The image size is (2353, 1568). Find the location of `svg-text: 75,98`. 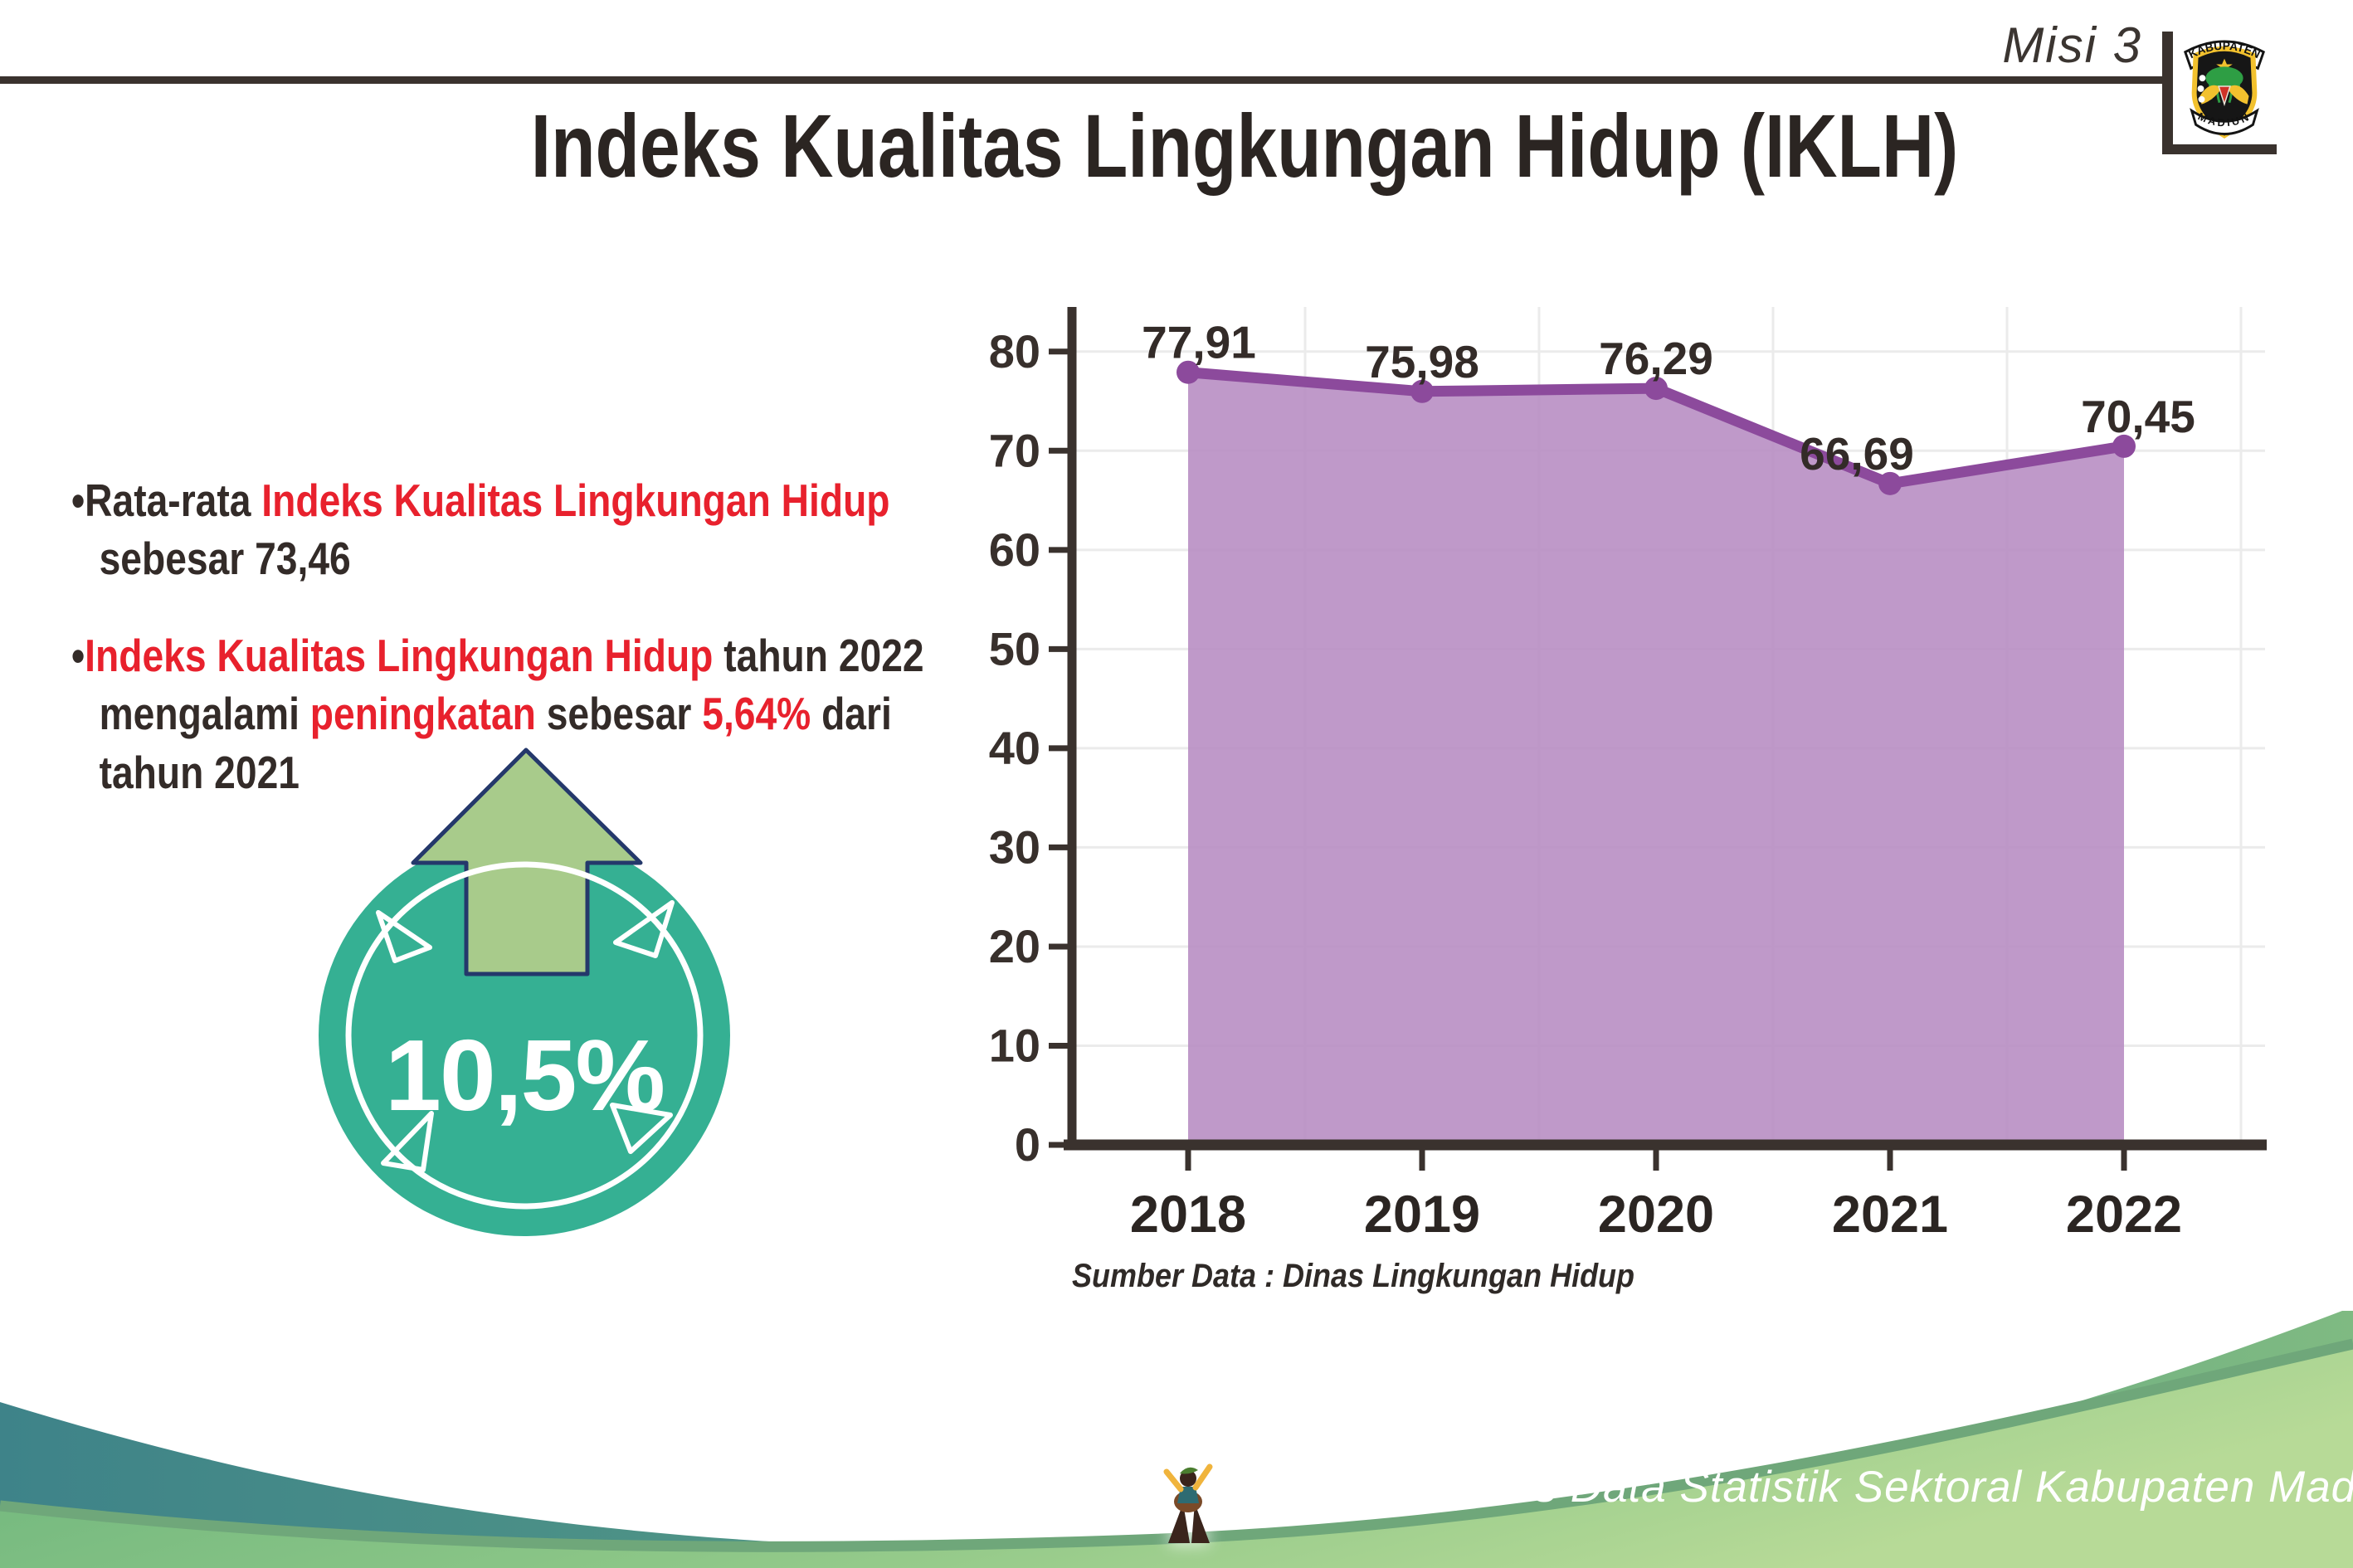

svg-text: 75,98 is located at coordinates (1422, 361).